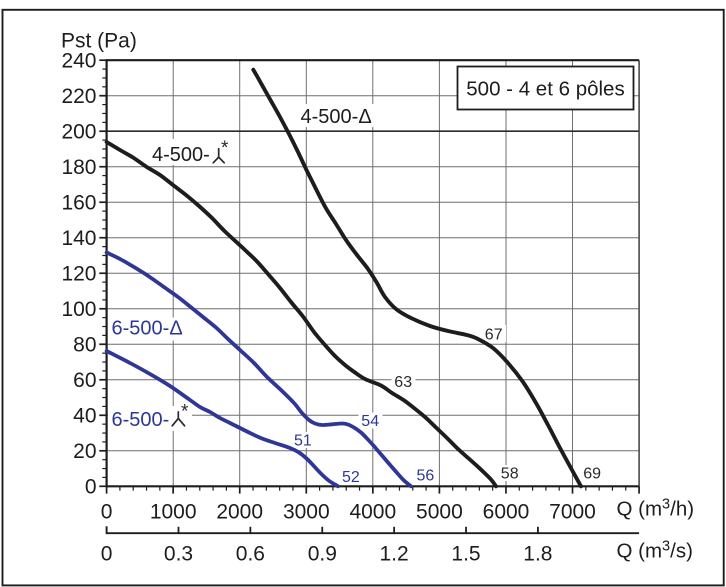 This screenshot has height=587, width=726. I want to click on svg-text: 3000, so click(306, 511).